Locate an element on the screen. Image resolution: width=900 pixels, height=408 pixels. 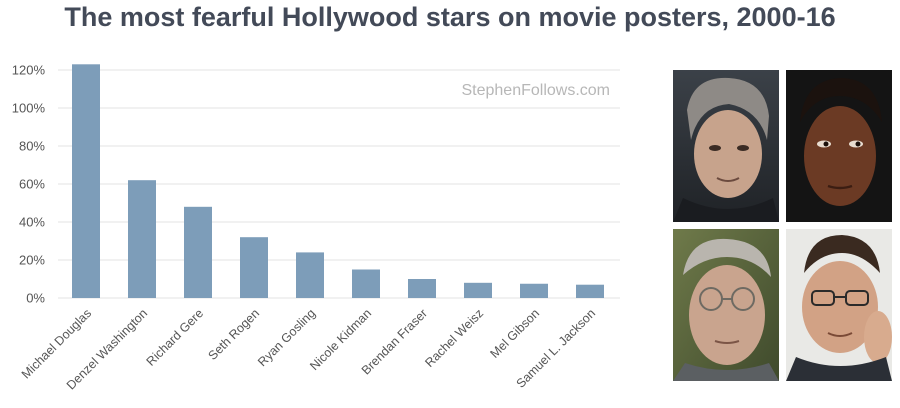
y-tick-label: 80% is located at coordinates (32, 146).